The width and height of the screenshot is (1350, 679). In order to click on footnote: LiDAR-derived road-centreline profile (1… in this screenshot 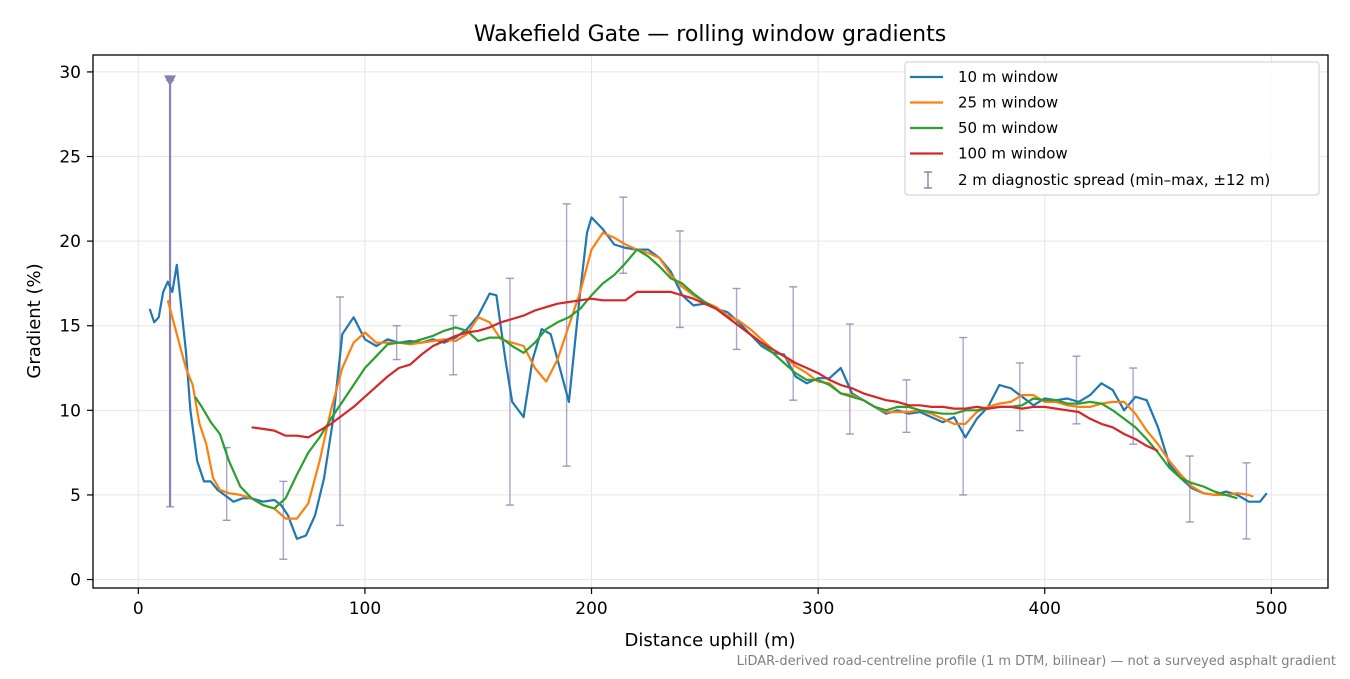, I will do `click(1036, 661)`.